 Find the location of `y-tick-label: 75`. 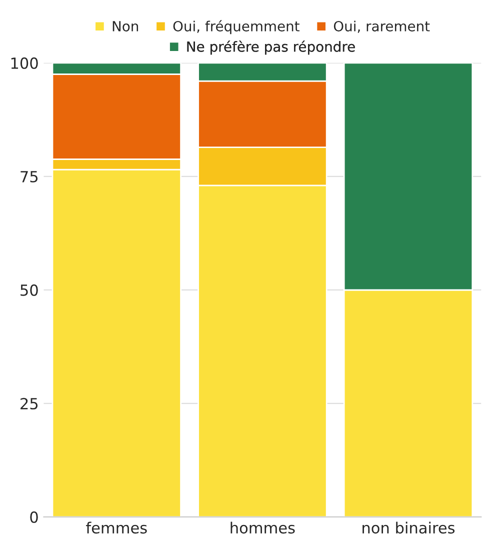

y-tick-label: 75 is located at coordinates (29, 176).